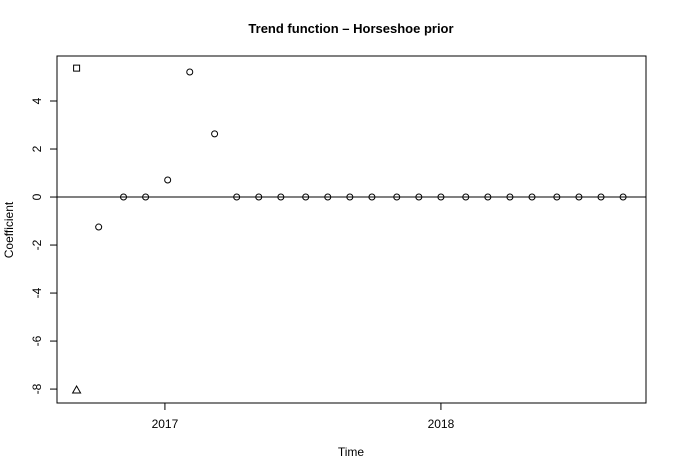 The height and width of the screenshot is (473, 675). What do you see at coordinates (37, 388) in the screenshot?
I see `y-tick-label: -8` at bounding box center [37, 388].